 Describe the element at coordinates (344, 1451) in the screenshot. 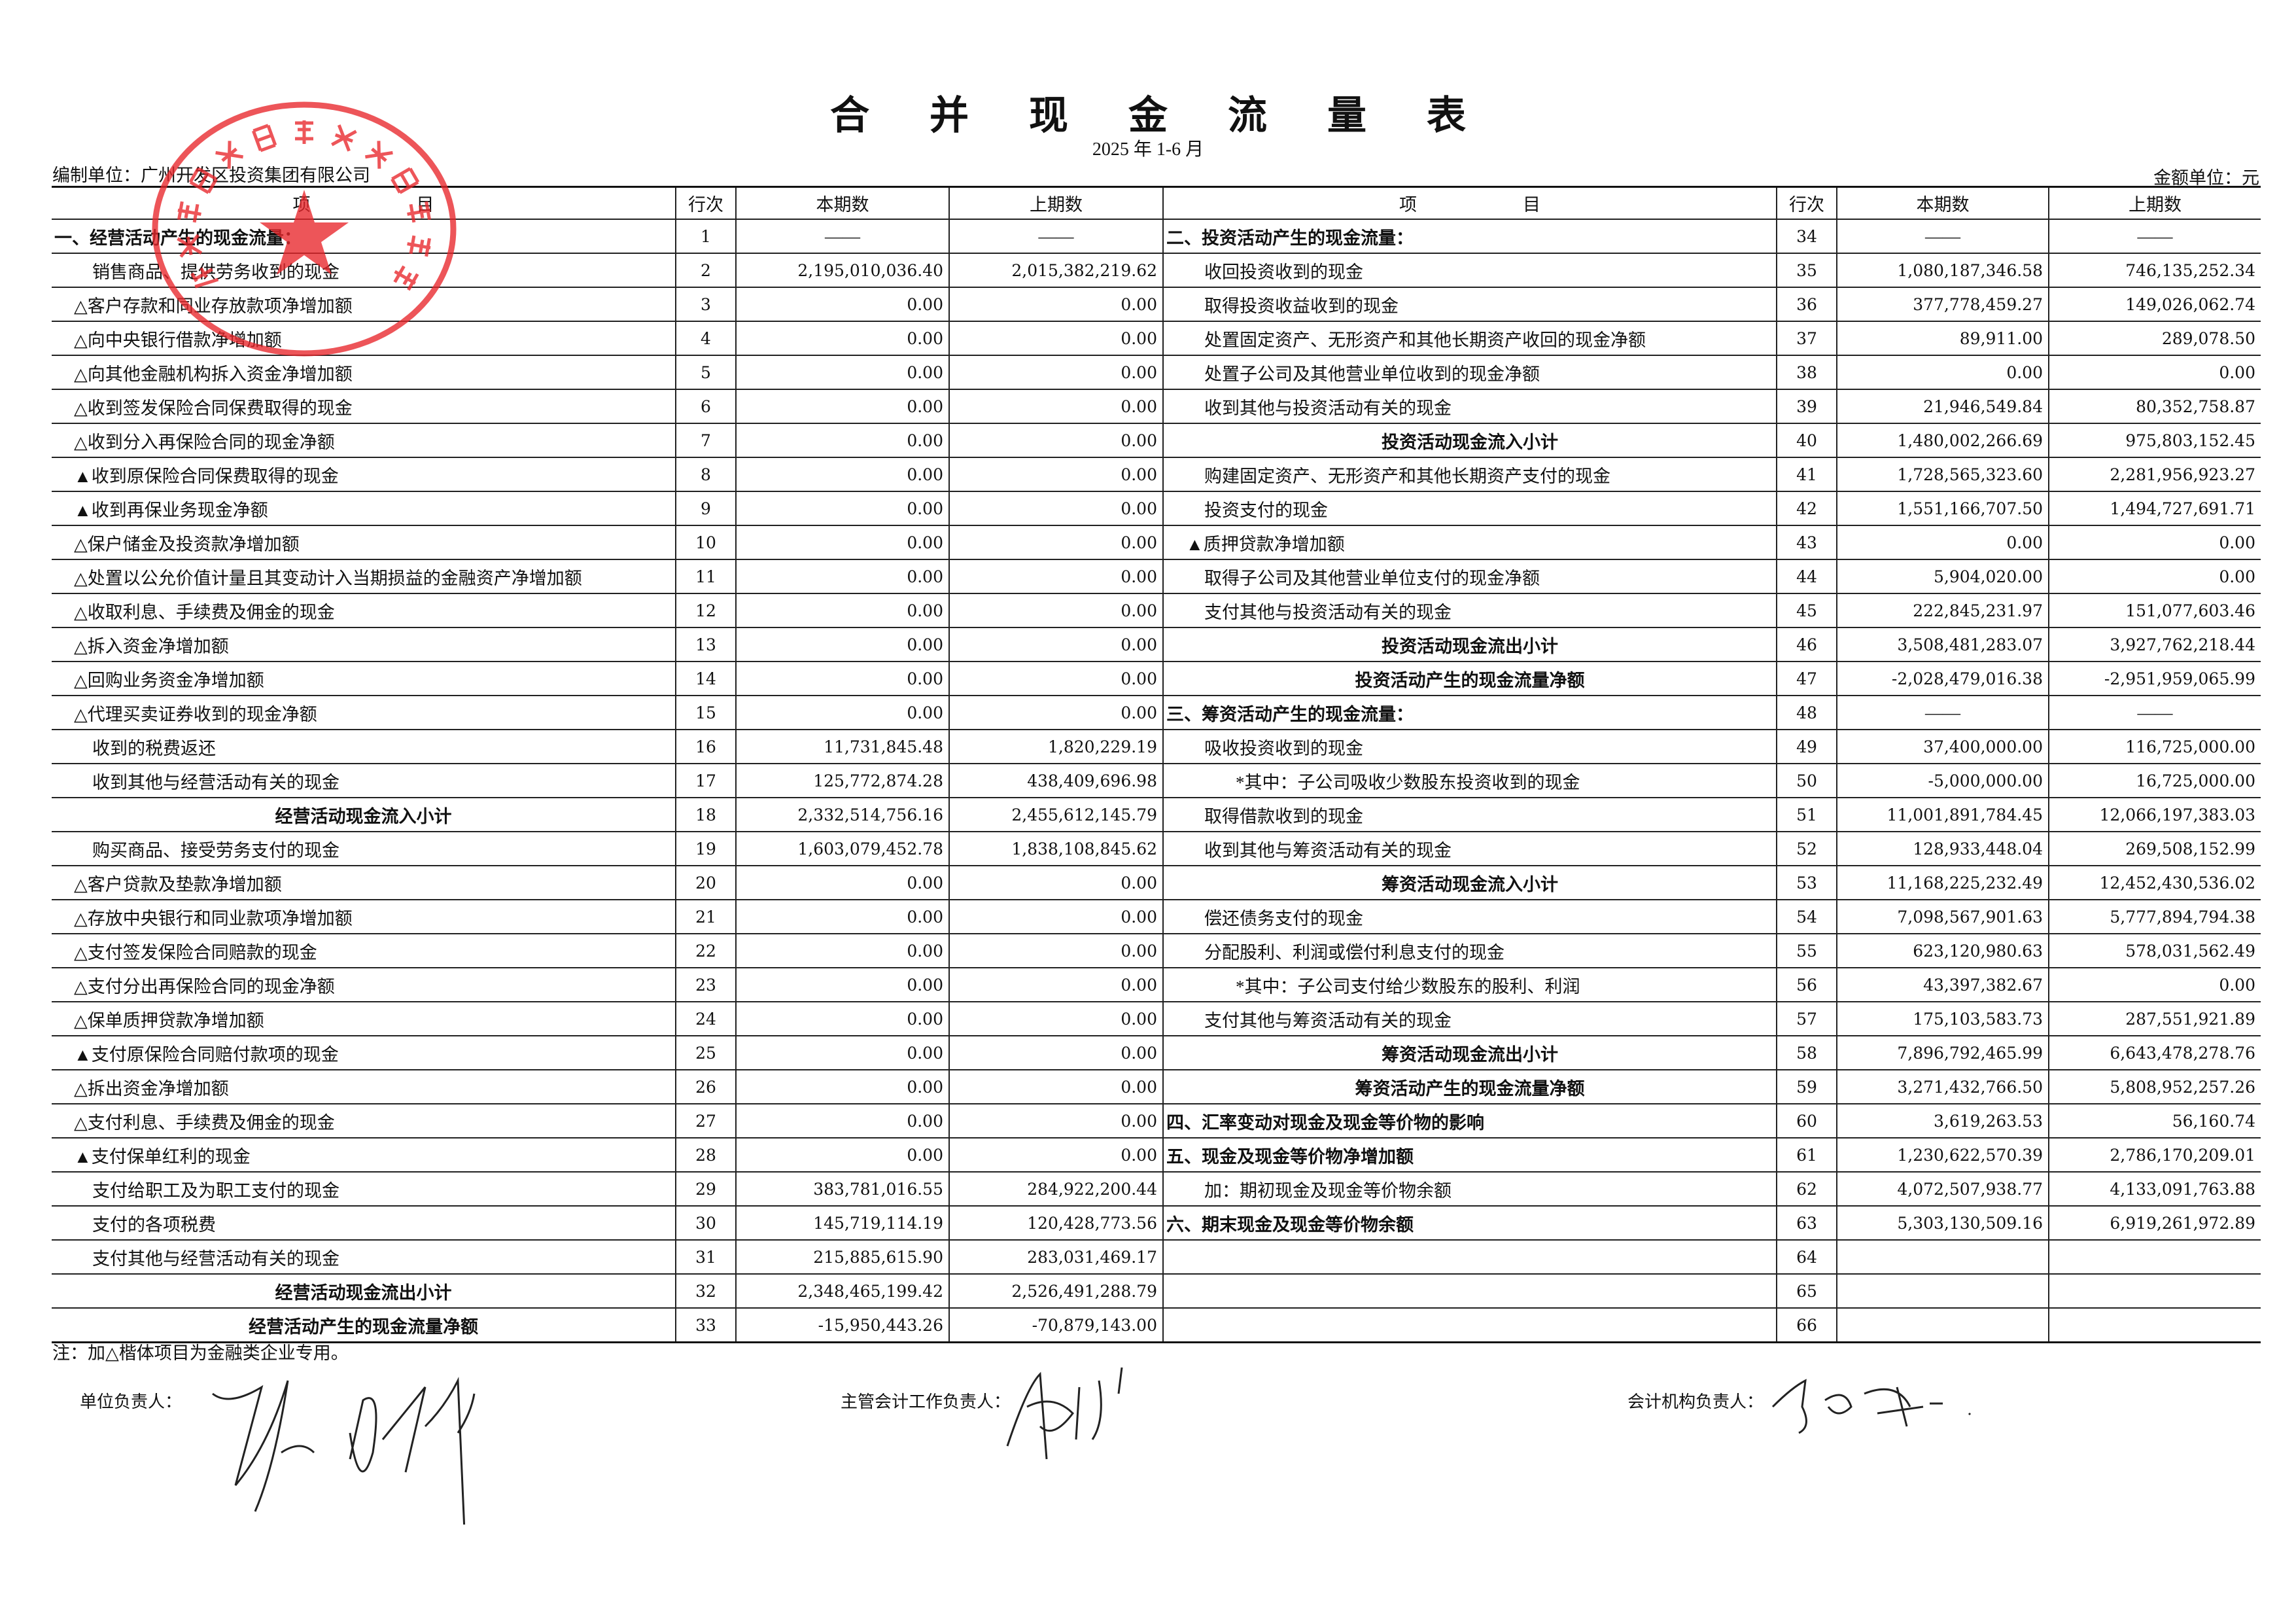

I see `signature-unit-head` at that location.